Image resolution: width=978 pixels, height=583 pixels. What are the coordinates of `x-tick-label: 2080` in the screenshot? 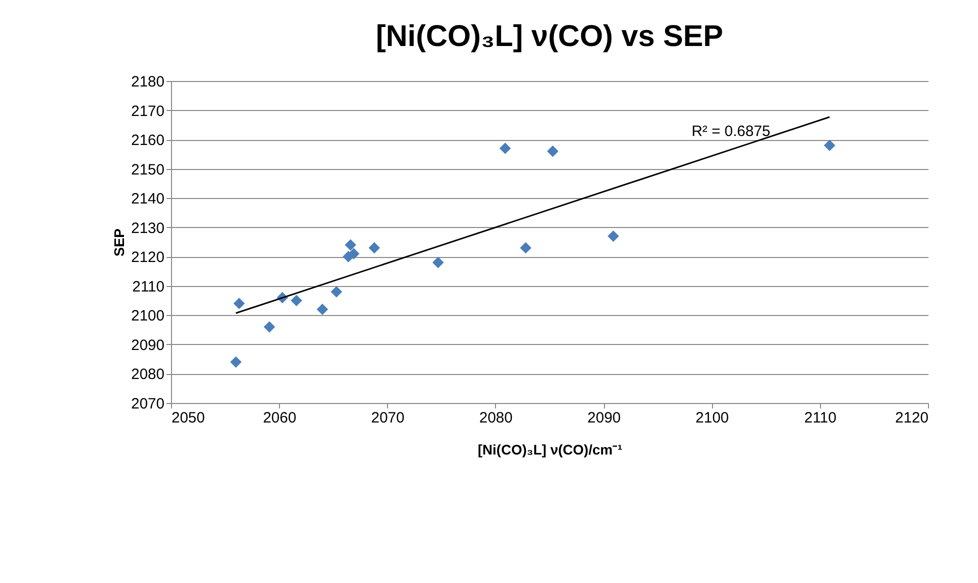 It's located at (496, 418).